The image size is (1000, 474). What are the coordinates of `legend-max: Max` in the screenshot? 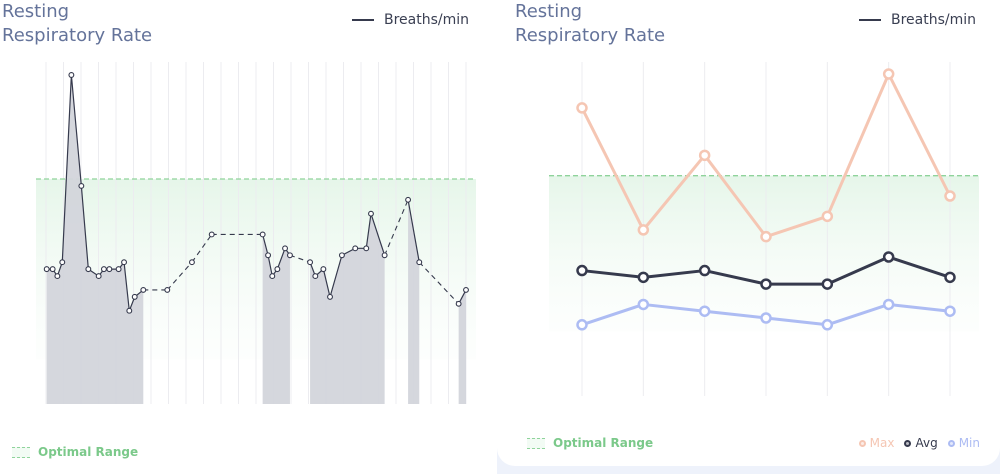 It's located at (876, 443).